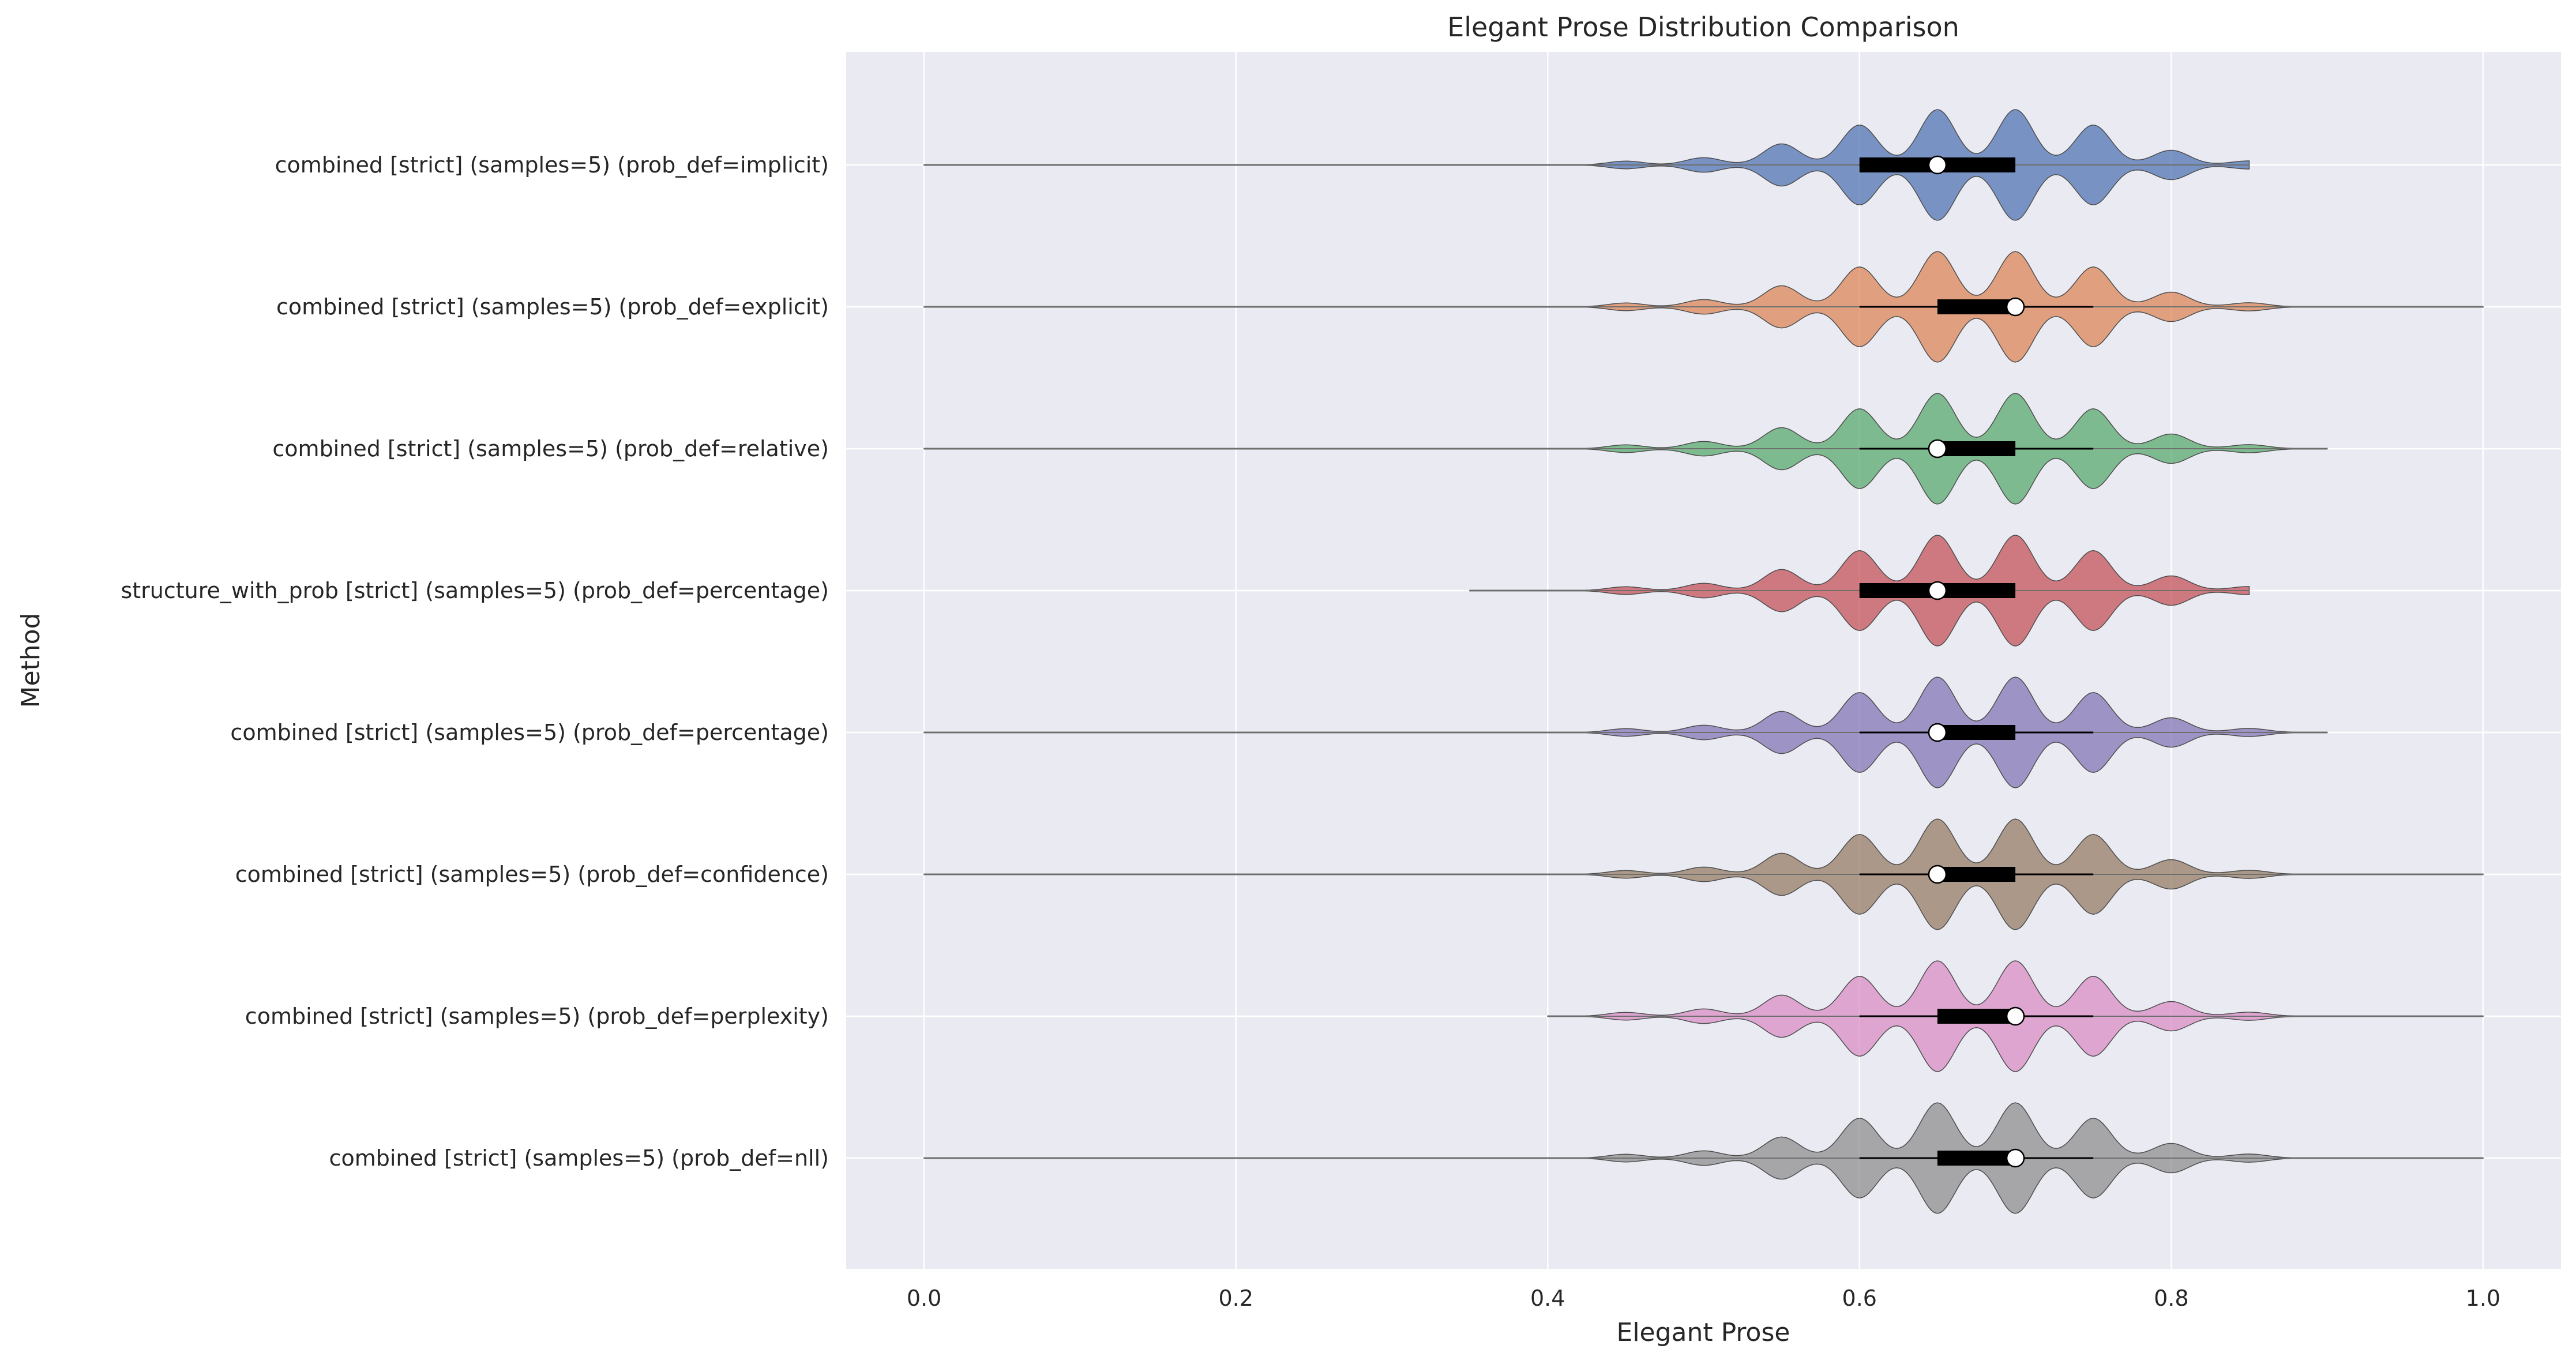 This screenshot has width=2576, height=1364. I want to click on chart-title: Elegant Prose Distribution Comparison, so click(1703, 27).